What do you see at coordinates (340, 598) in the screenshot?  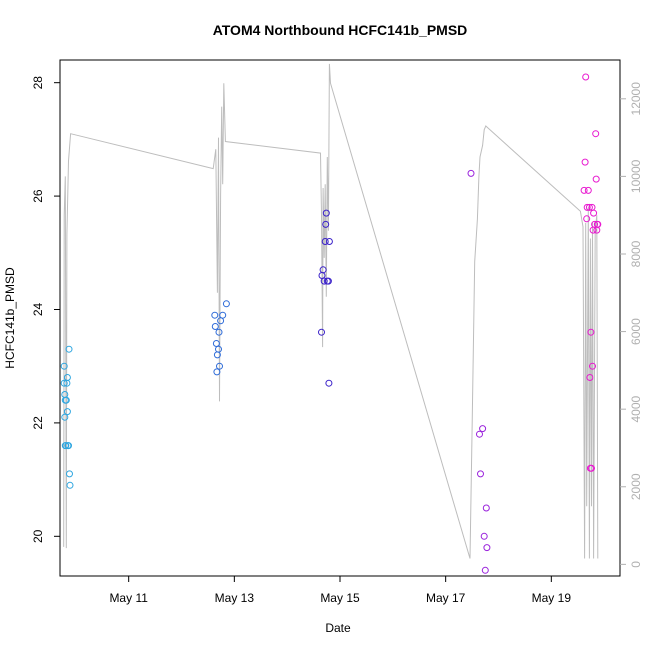 I see `x-tick-label: May 15` at bounding box center [340, 598].